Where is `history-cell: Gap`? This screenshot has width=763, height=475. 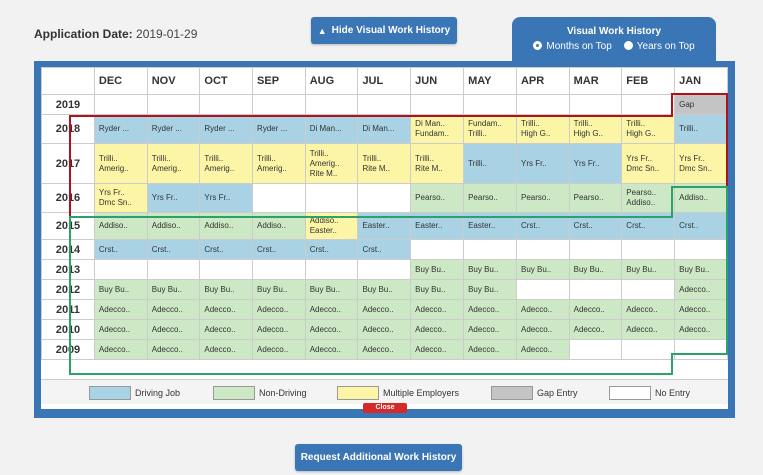
history-cell: Gap is located at coordinates (701, 104).